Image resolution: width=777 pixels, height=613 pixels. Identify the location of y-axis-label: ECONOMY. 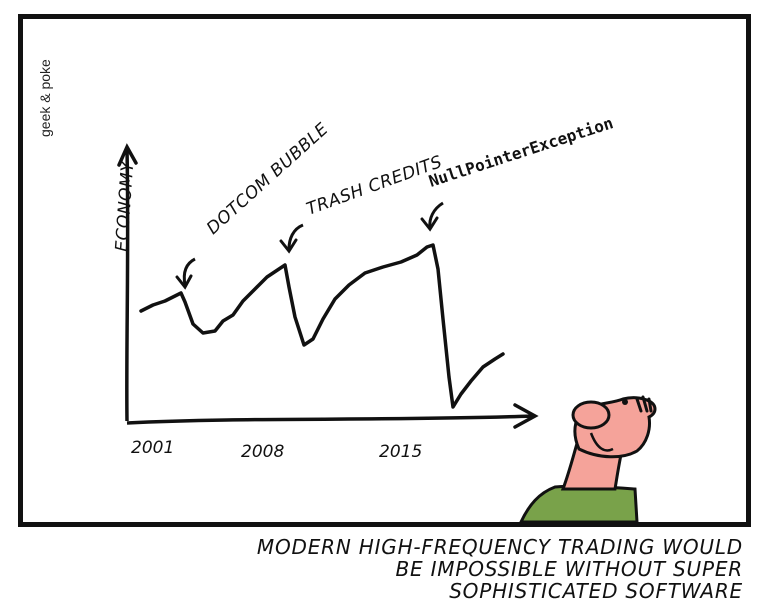
(125, 205).